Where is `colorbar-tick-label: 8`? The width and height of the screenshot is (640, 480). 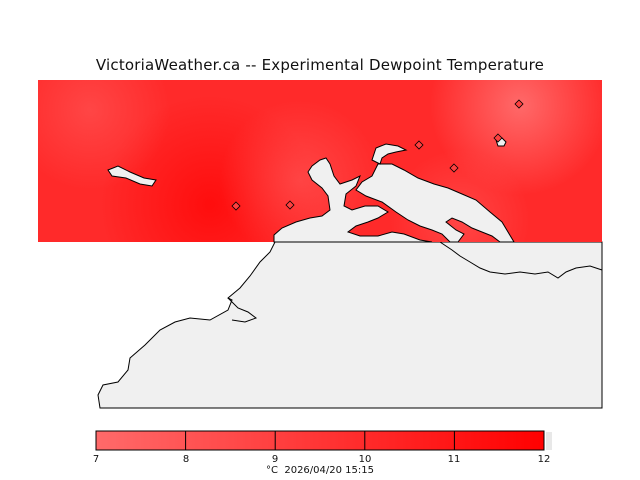
colorbar-tick-label: 8 is located at coordinates (186, 459).